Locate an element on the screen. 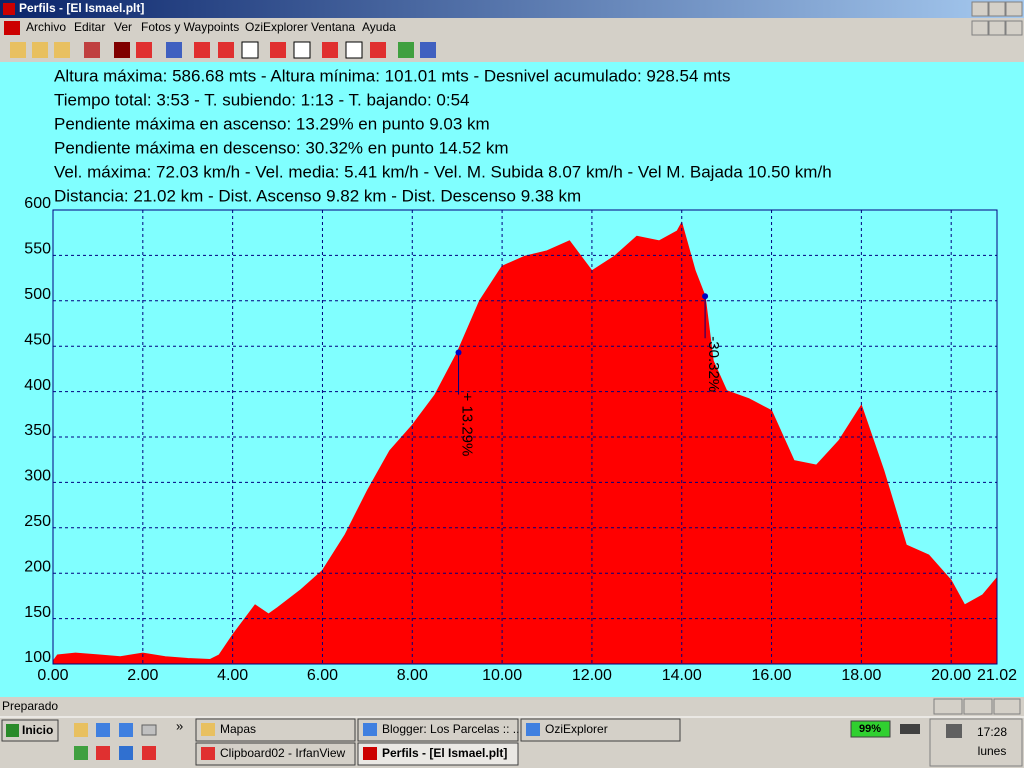  y-tick-label: 350 is located at coordinates (37, 430).